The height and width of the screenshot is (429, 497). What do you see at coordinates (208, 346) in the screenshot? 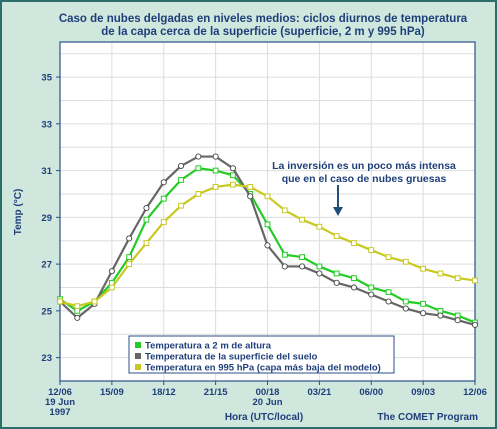
I see `legend-entry-label: Temperatura a 2 m de altura` at bounding box center [208, 346].